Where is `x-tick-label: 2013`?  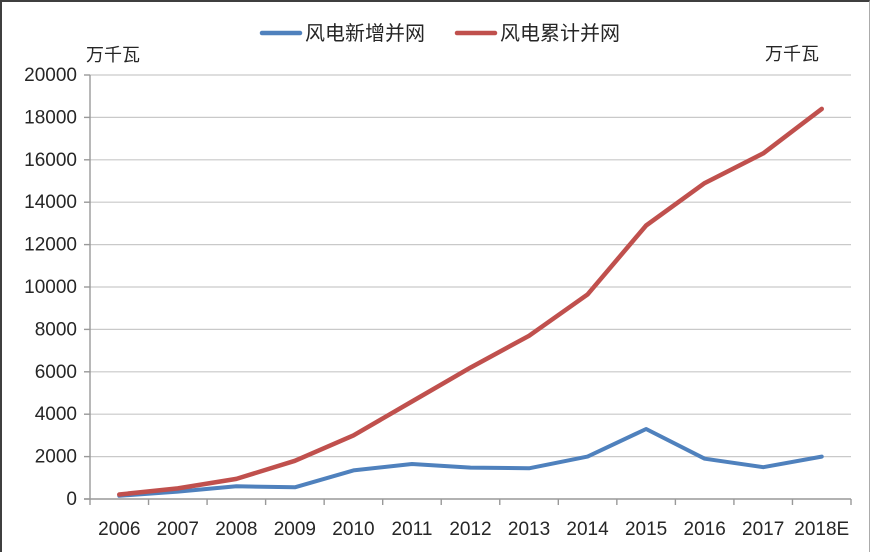 x-tick-label: 2013 is located at coordinates (529, 529).